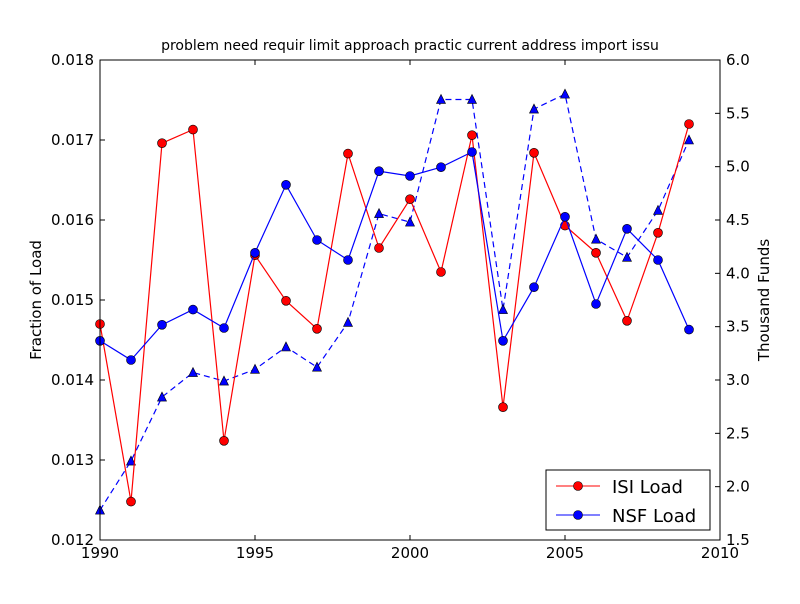 The image size is (800, 604). What do you see at coordinates (764, 300) in the screenshot?
I see `y2-axis-label: Thousand Funds` at bounding box center [764, 300].